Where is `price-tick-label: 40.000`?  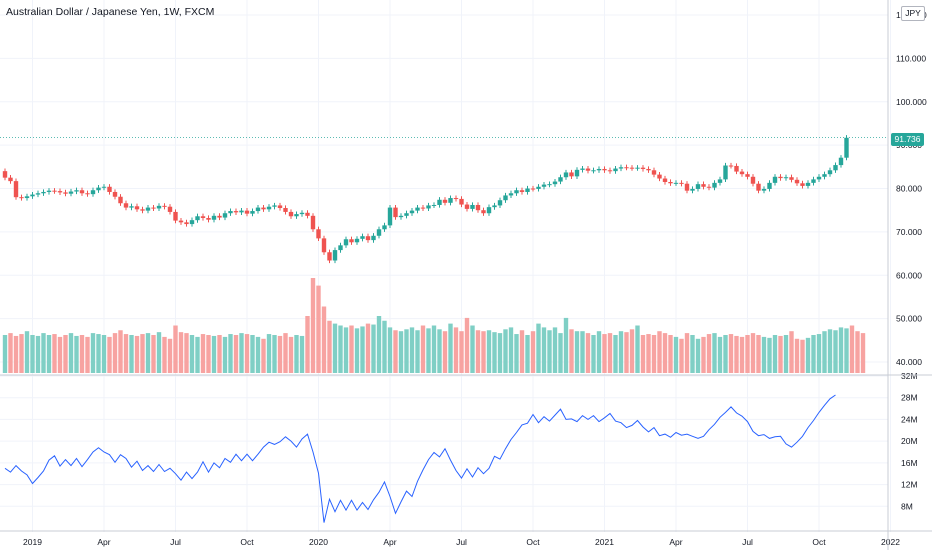
price-tick-label: 40.000 is located at coordinates (909, 362).